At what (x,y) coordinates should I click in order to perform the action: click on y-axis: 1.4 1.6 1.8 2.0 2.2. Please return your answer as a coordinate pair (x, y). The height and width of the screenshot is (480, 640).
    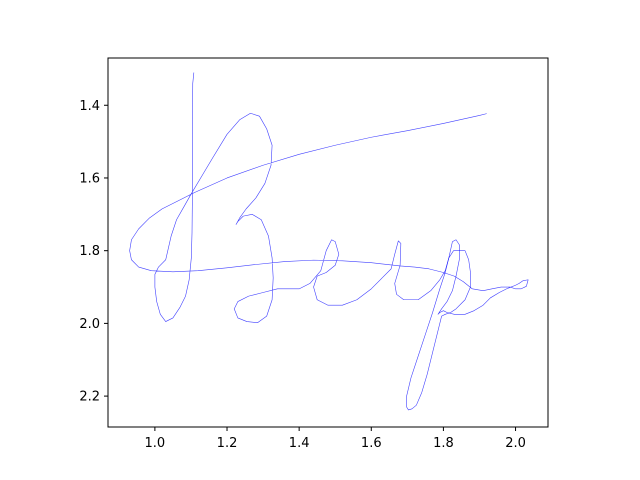
    Looking at the image, I should click on (93, 252).